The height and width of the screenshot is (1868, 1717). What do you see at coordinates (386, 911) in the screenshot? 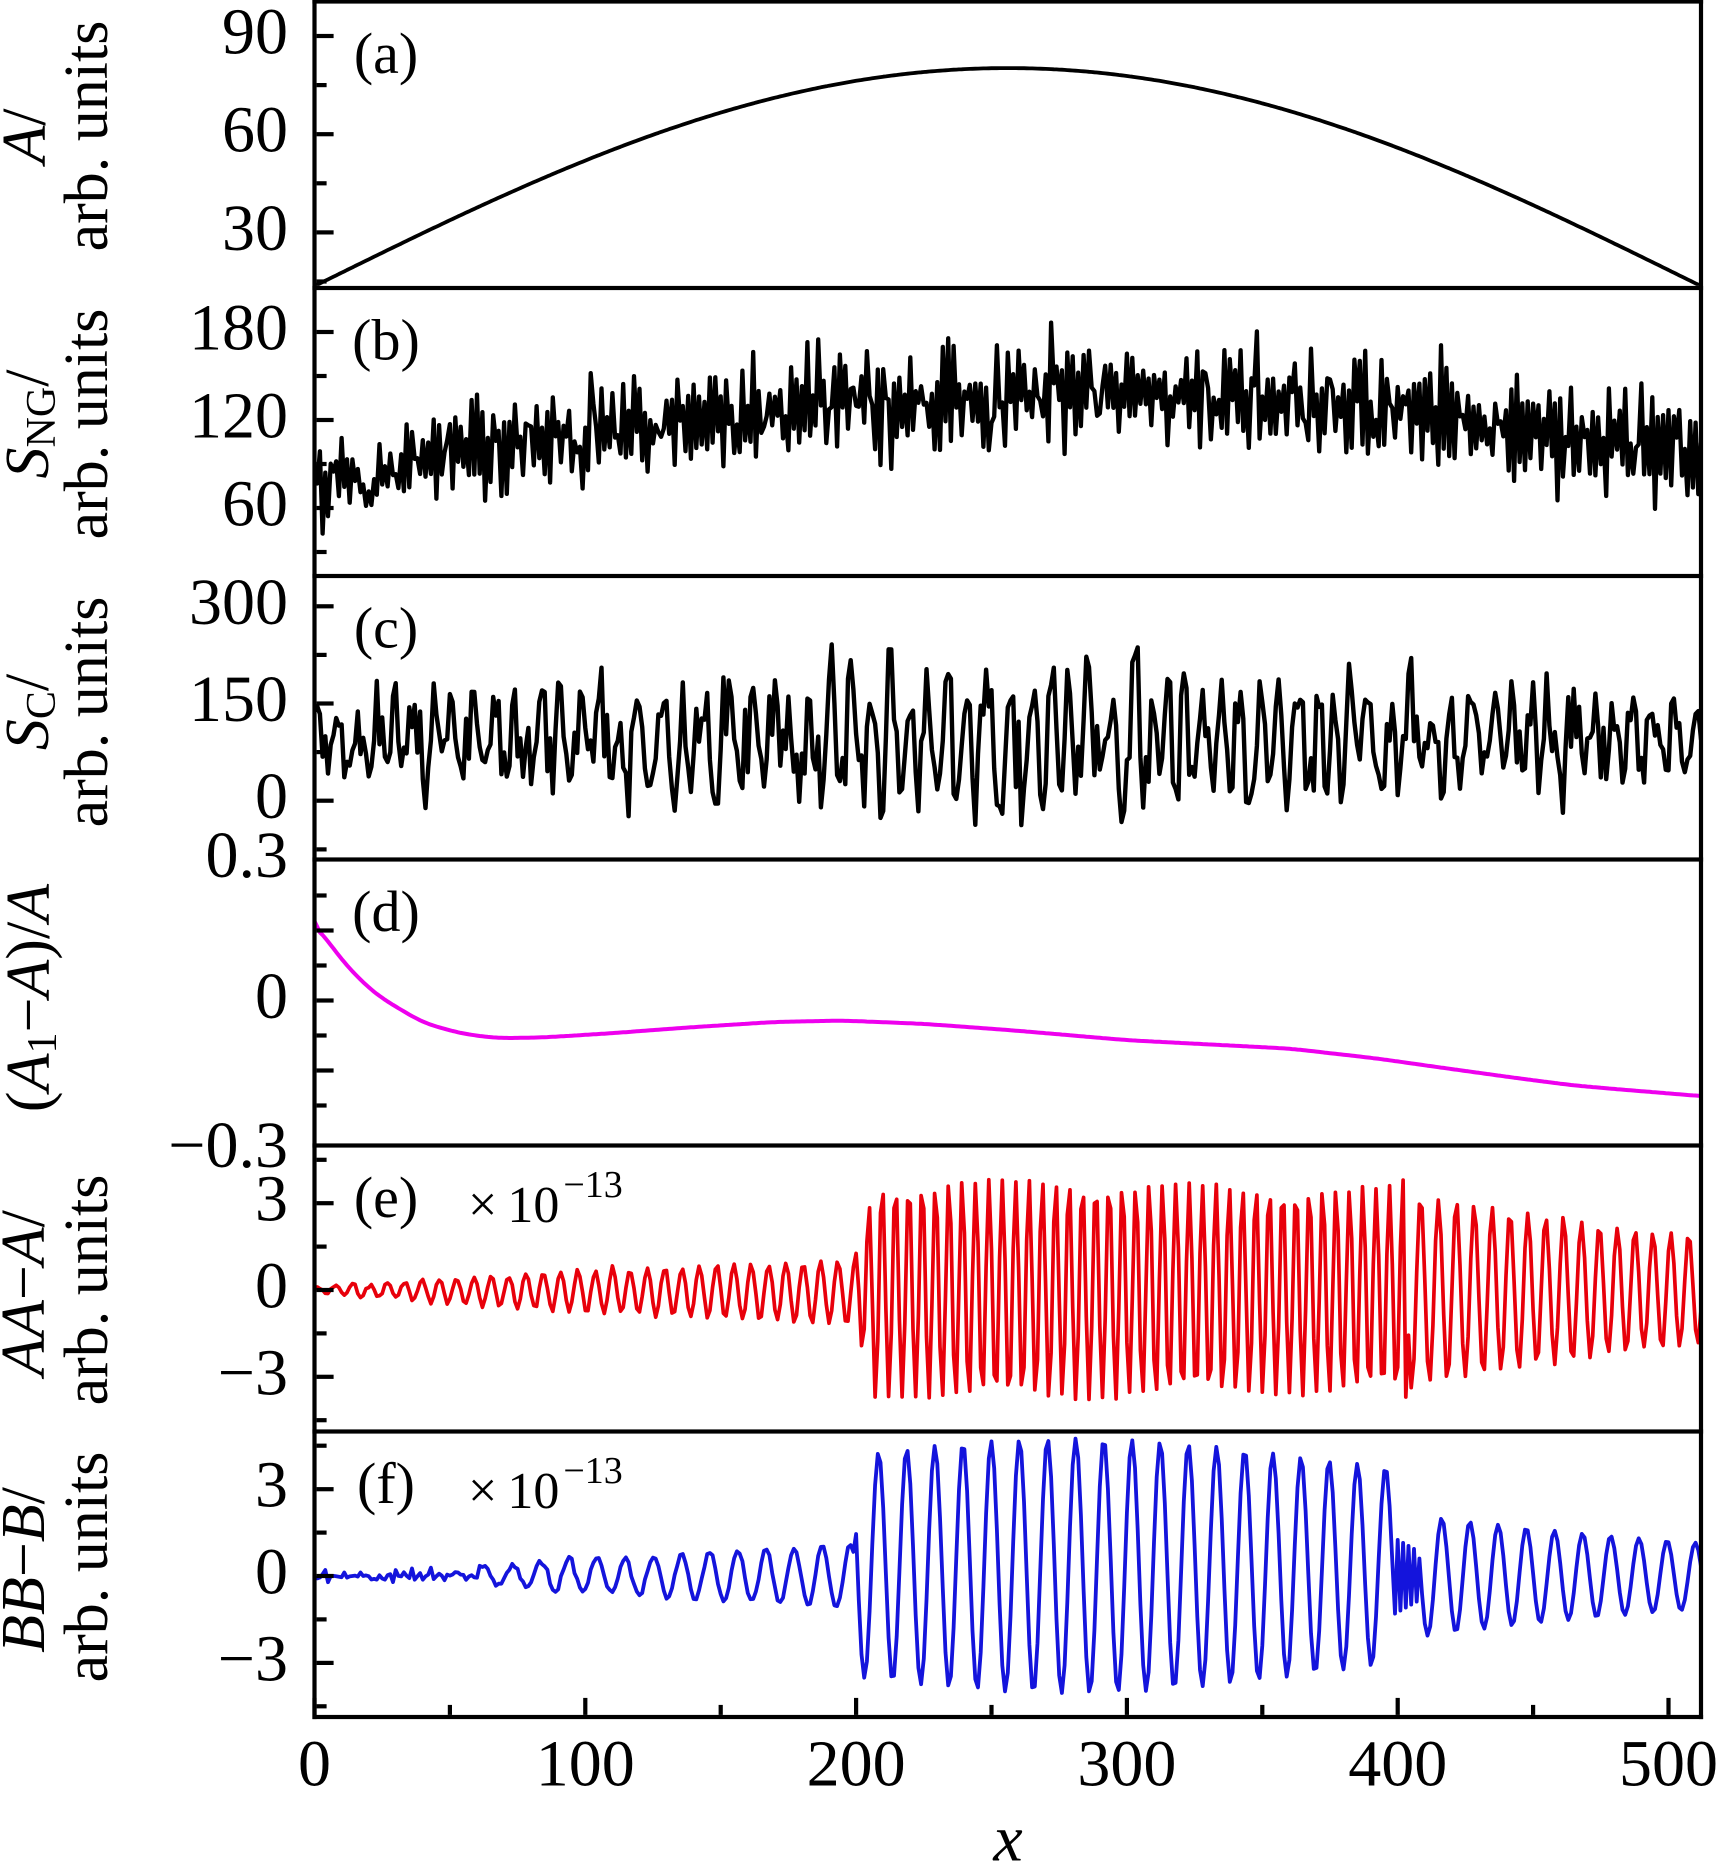
I see `svg-text: (d)` at bounding box center [386, 911].